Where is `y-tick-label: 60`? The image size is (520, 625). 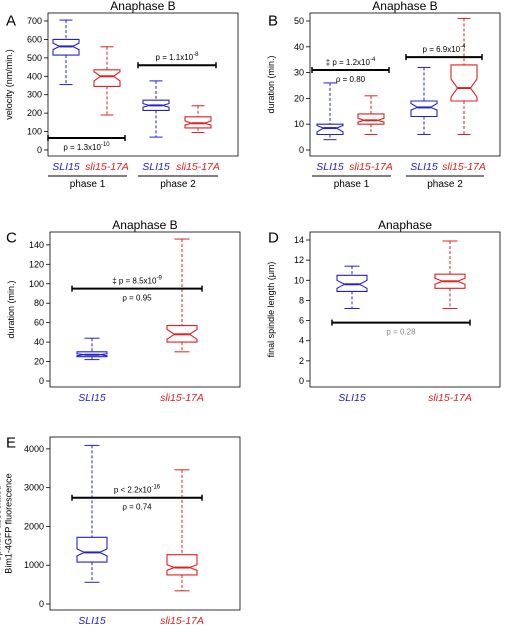
y-tick-label: 60 is located at coordinates (39, 323).